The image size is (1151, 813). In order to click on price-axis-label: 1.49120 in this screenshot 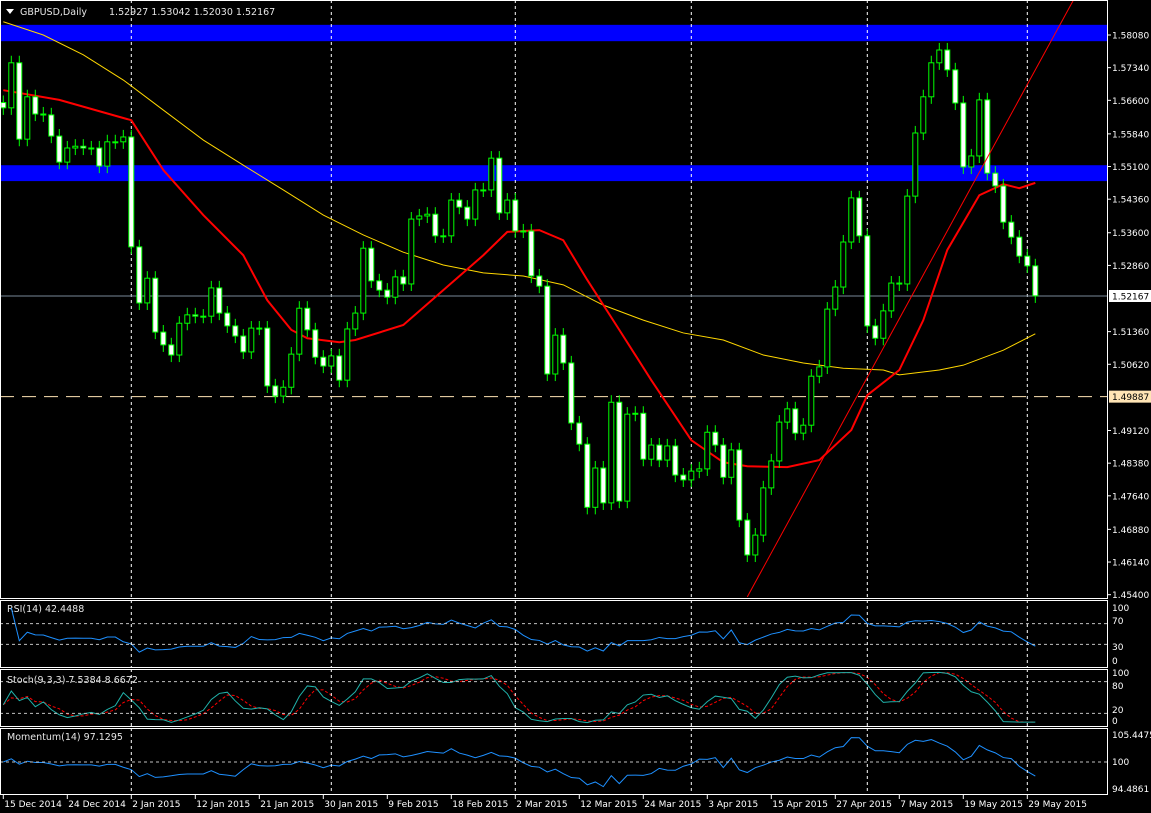, I will do `click(1130, 432)`.